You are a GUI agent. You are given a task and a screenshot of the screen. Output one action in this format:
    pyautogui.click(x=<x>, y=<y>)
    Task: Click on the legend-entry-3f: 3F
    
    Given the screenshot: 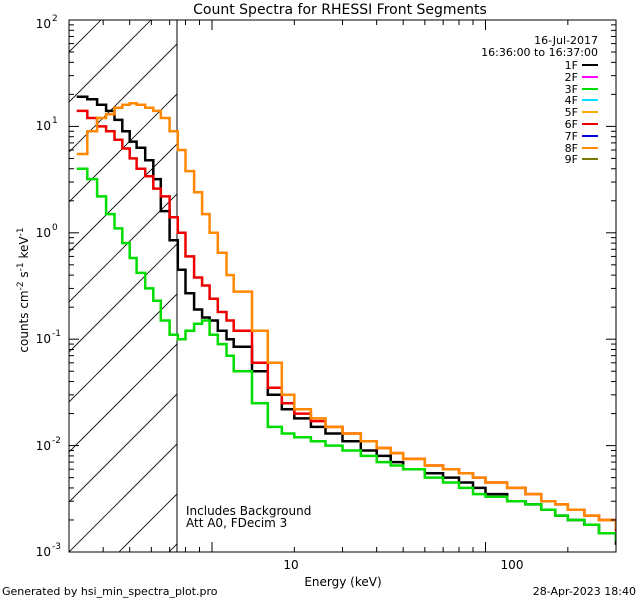 What is the action you would take?
    pyautogui.click(x=581, y=89)
    